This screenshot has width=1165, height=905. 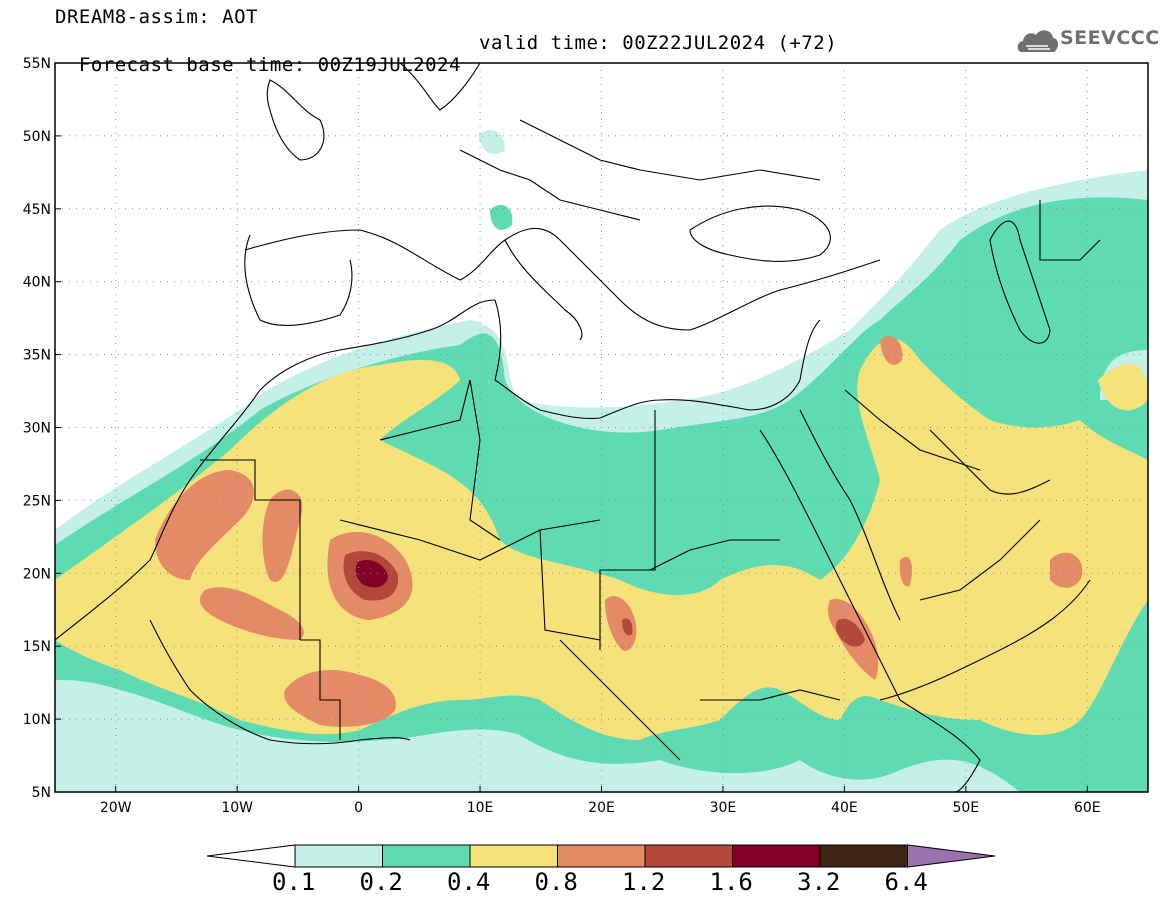 I want to click on lat-tick-label: 25N, so click(x=37, y=501).